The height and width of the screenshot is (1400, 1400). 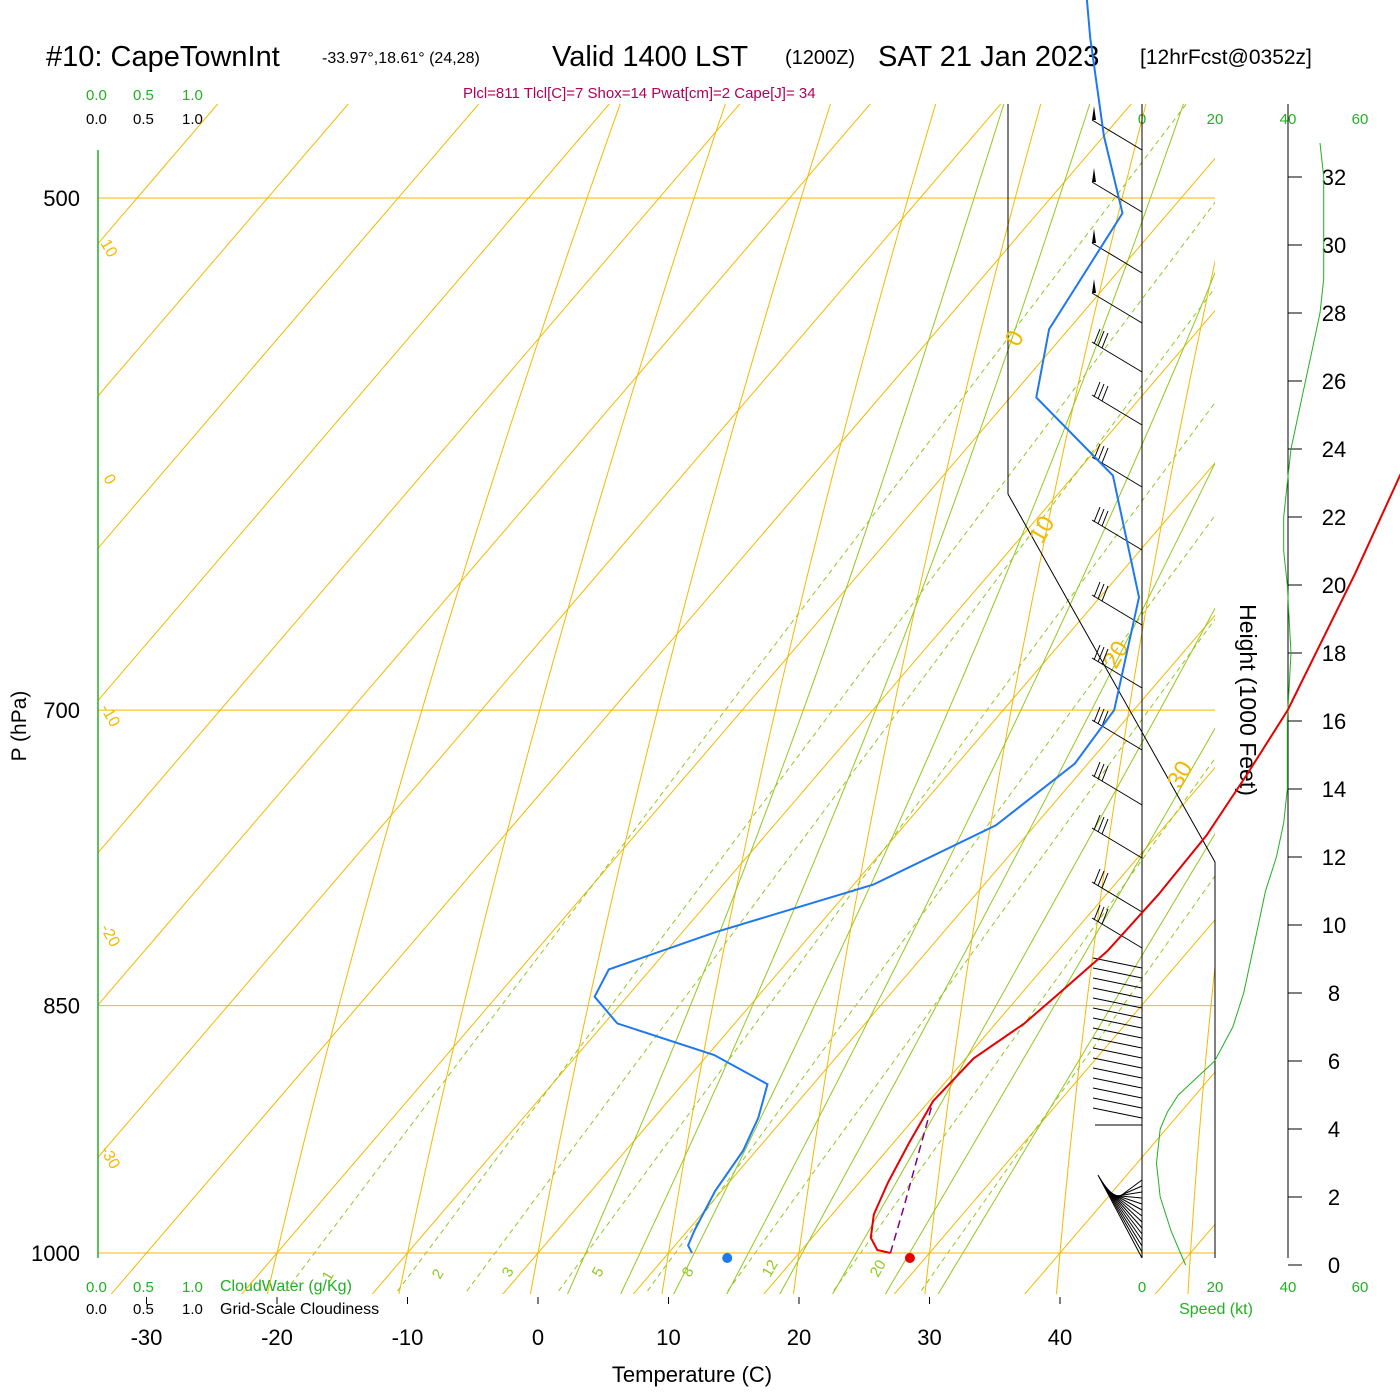 I want to click on wind-speed-line, so click(x=1240, y=704).